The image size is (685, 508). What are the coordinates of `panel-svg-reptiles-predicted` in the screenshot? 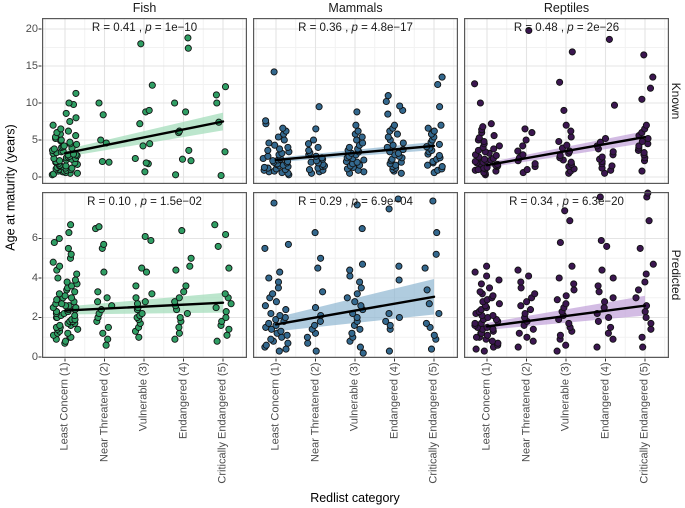 It's located at (567, 275).